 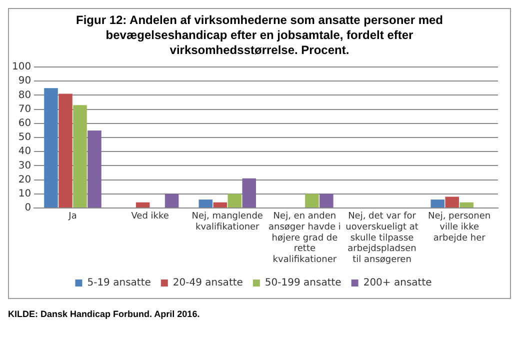 What do you see at coordinates (28, 208) in the screenshot?
I see `y-tick-label: 0` at bounding box center [28, 208].